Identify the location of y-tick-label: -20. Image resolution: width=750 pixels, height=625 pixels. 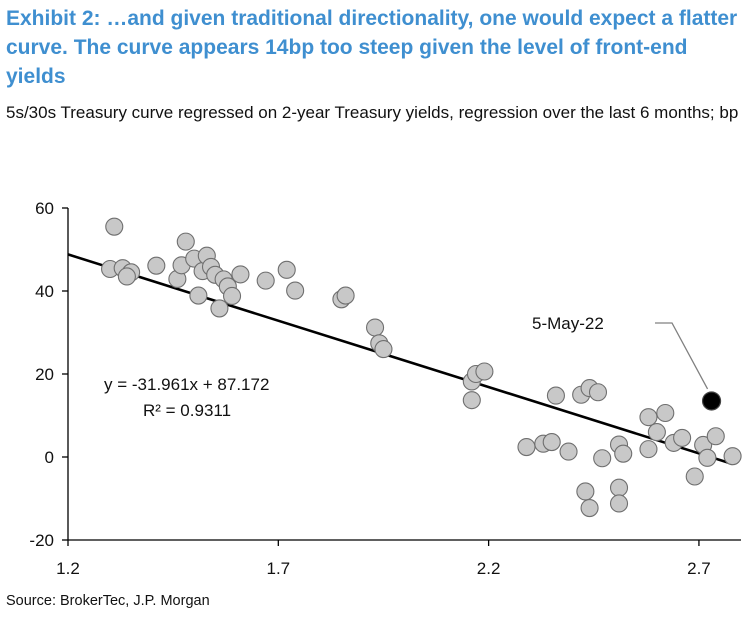
(41, 540).